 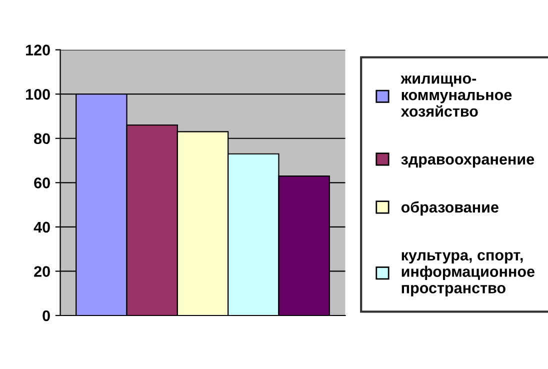 What do you see at coordinates (42, 183) in the screenshot?
I see `y-tick-label: 60` at bounding box center [42, 183].